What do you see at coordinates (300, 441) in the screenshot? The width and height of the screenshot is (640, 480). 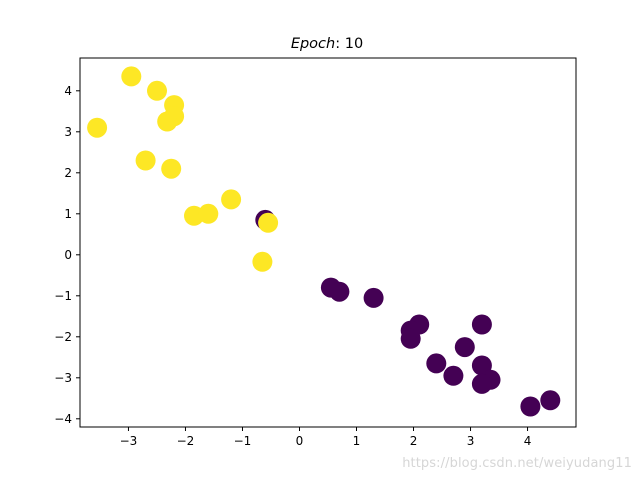 I see `x-tick-label: 0` at bounding box center [300, 441].